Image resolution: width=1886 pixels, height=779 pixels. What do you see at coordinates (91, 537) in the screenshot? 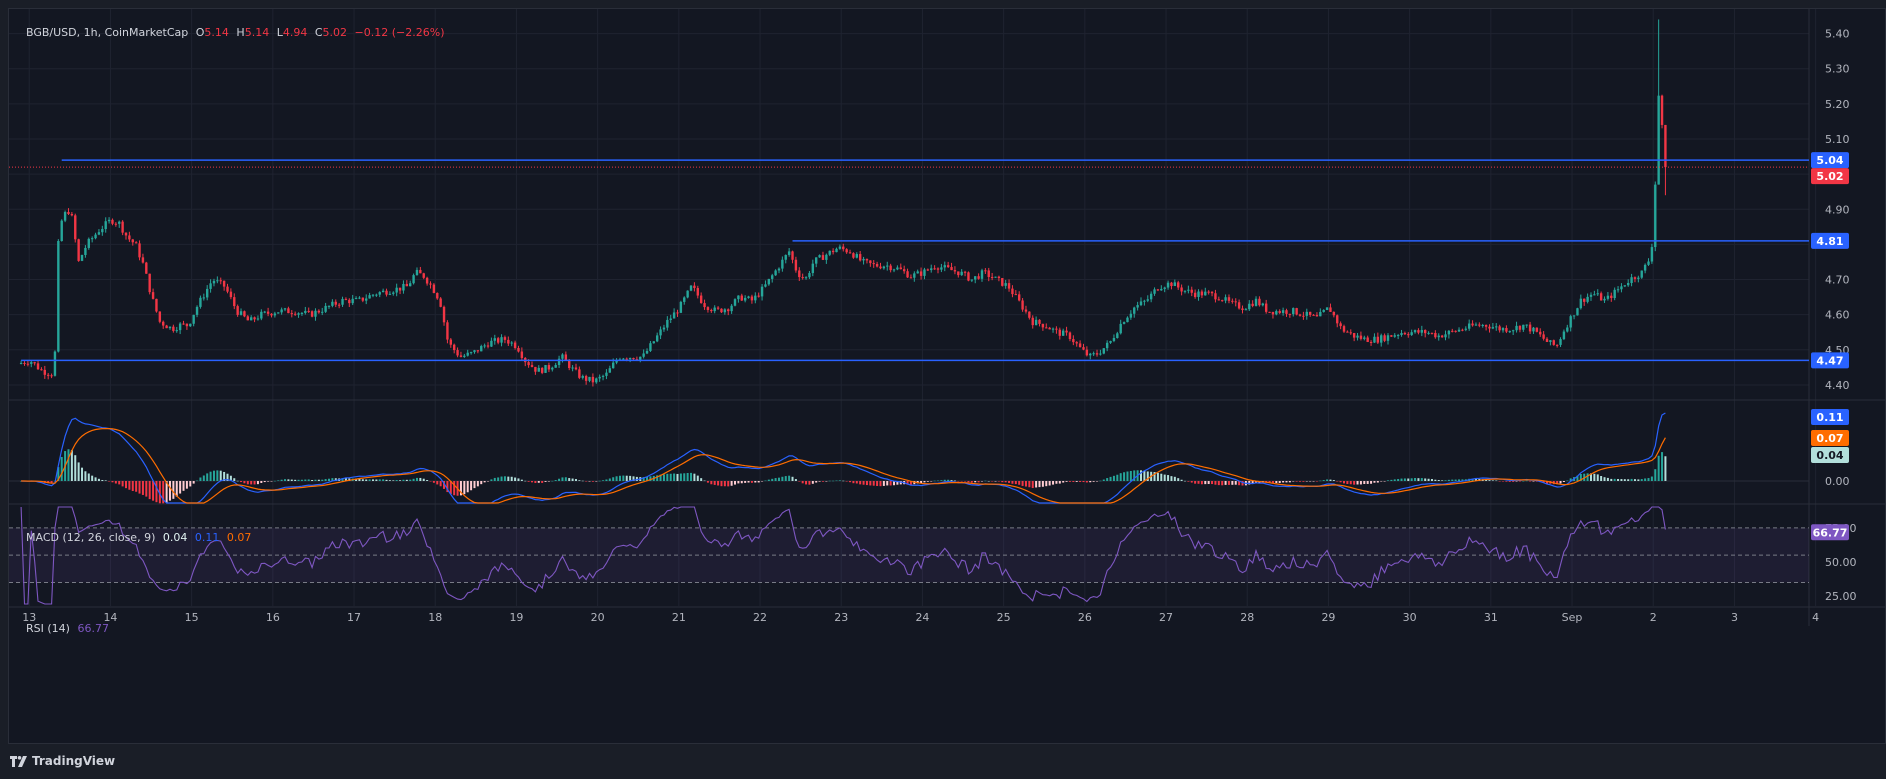
I see `macd-indicator-name: MACD (12, 26, close, 9)` at bounding box center [91, 537].